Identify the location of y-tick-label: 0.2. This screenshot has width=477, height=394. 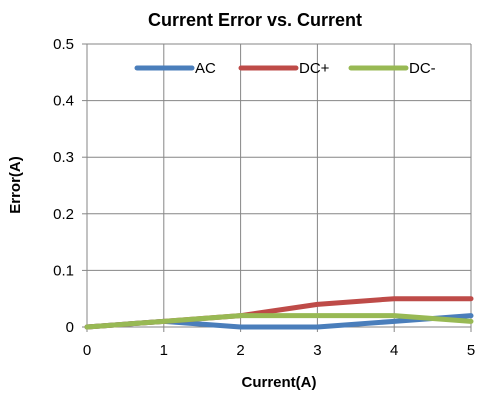
(63, 214).